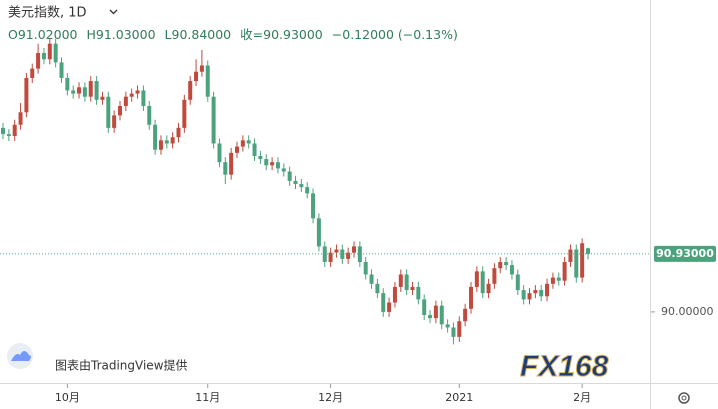 The height and width of the screenshot is (409, 718). Describe the element at coordinates (120, 34) in the screenshot. I see `ohlc-item: H91.03000` at that location.